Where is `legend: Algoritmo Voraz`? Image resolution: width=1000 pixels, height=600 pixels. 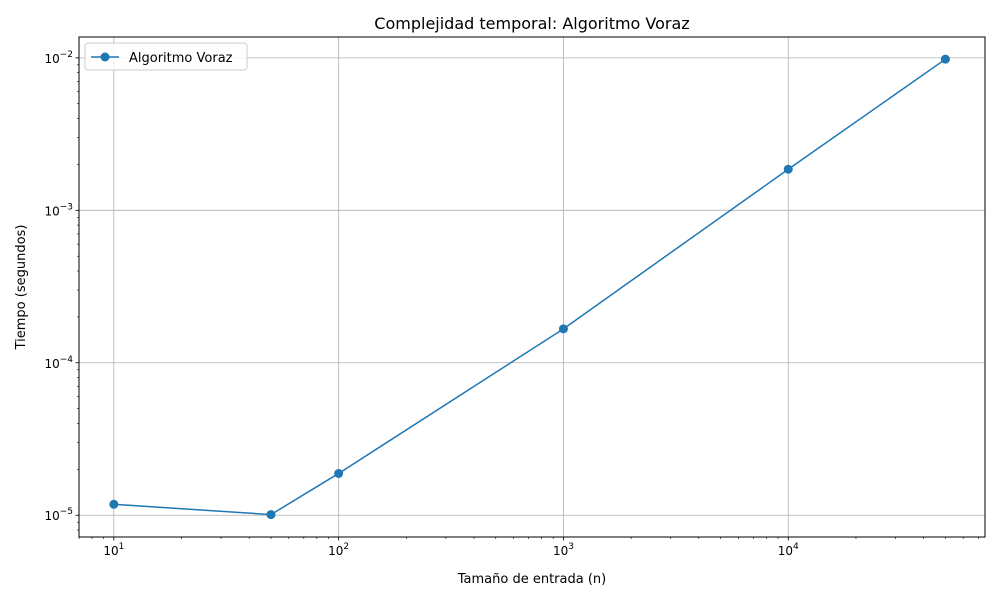
legend: Algoritmo Voraz is located at coordinates (166, 56).